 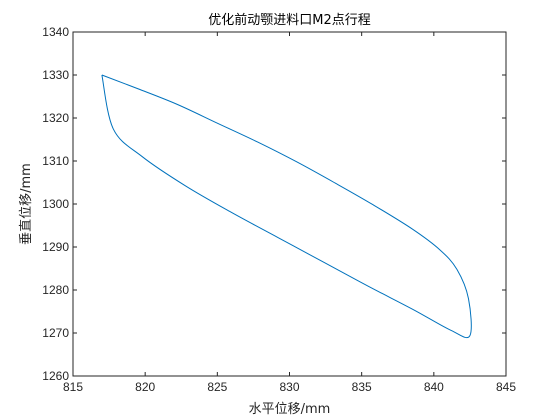 I want to click on y-tick-label: 1330, so click(x=55, y=75).